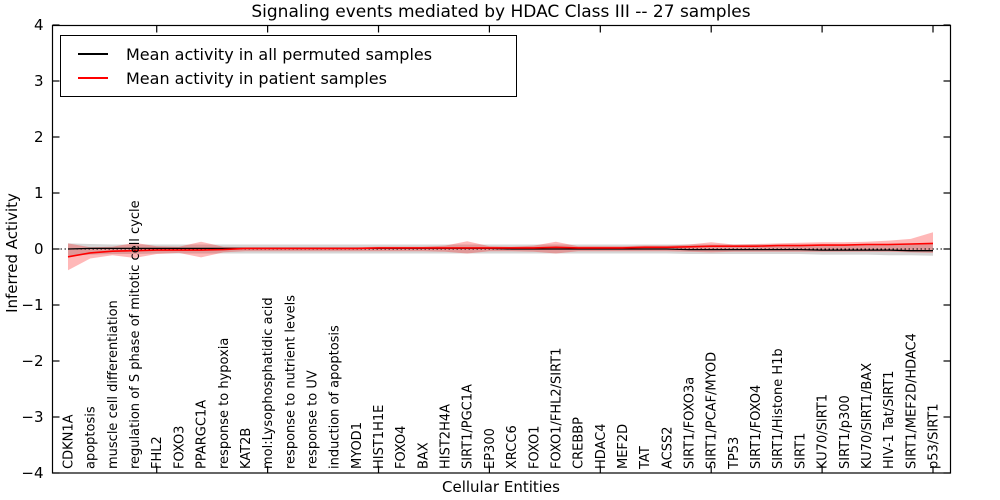 Image resolution: width=1000 pixels, height=500 pixels. Describe the element at coordinates (91, 437) in the screenshot. I see `x-tick-label: apoptosis` at that location.